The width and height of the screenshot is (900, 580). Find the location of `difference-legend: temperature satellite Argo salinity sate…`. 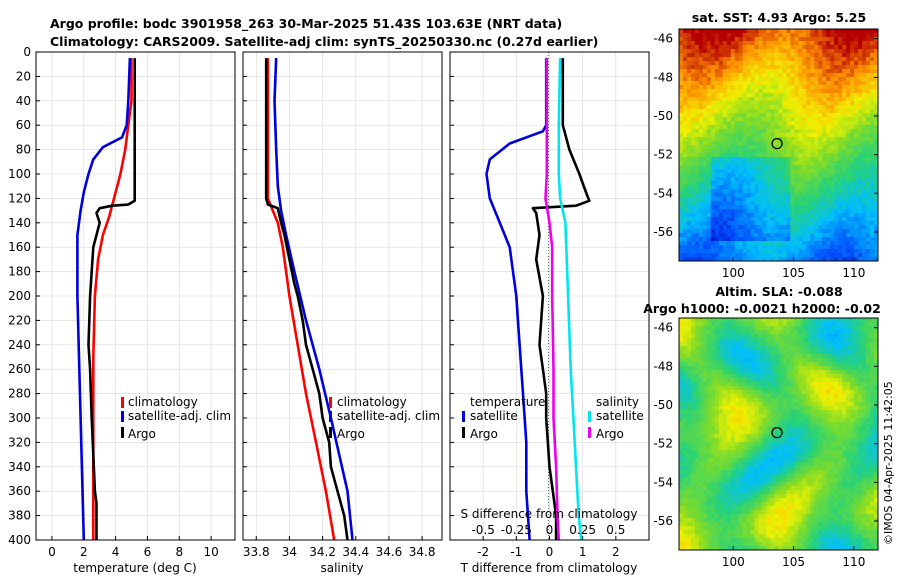

difference-legend: temperature satellite Argo salinity sate… is located at coordinates (553, 418).